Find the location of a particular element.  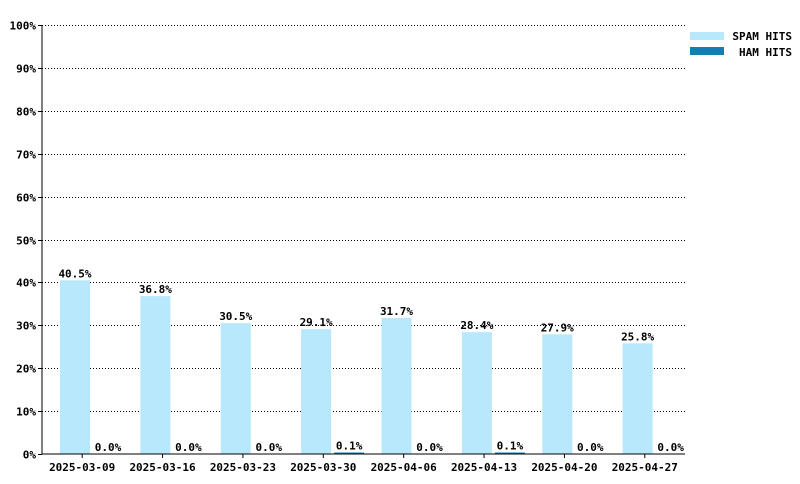

data-label-spam: 31.7% is located at coordinates (396, 311).